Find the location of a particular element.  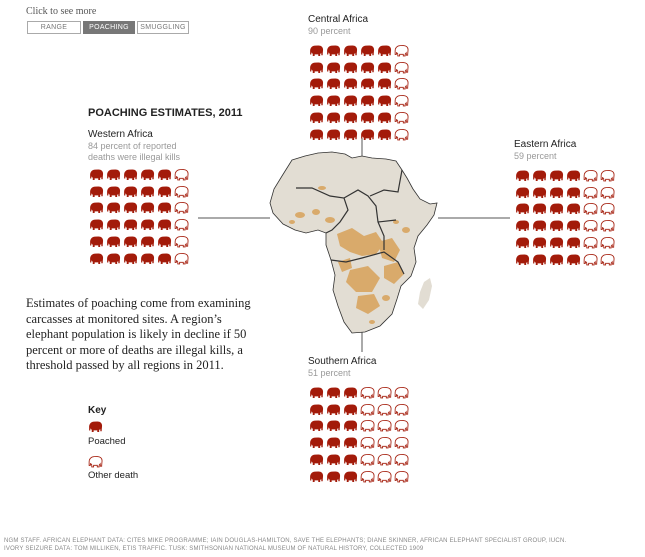

icon-grid-western is located at coordinates (139, 216).